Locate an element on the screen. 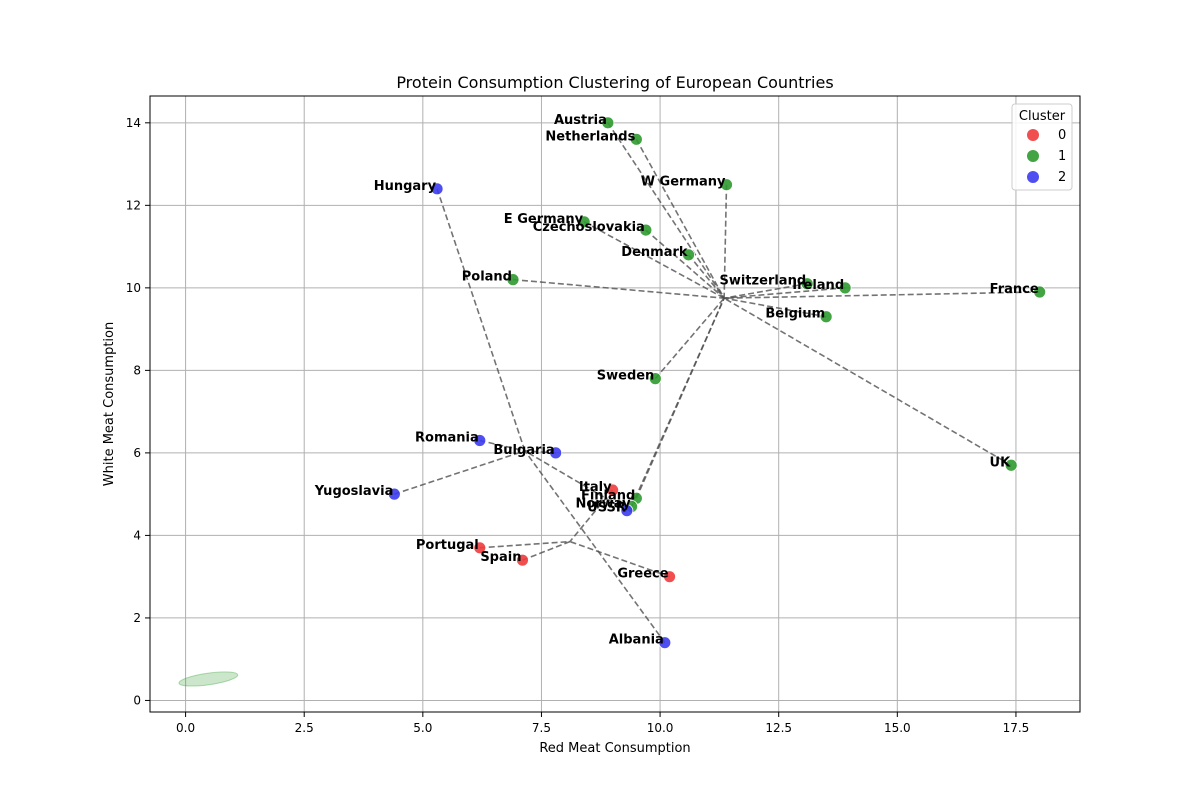 The image size is (1200, 804). legend-entries: 0 1 2 is located at coordinates (1046, 156).